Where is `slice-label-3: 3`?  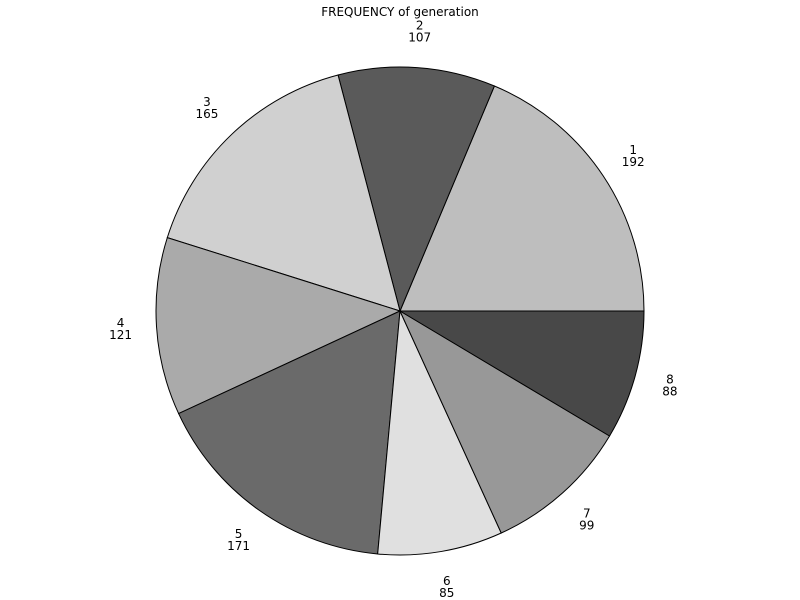 slice-label-3: 3 is located at coordinates (207, 102).